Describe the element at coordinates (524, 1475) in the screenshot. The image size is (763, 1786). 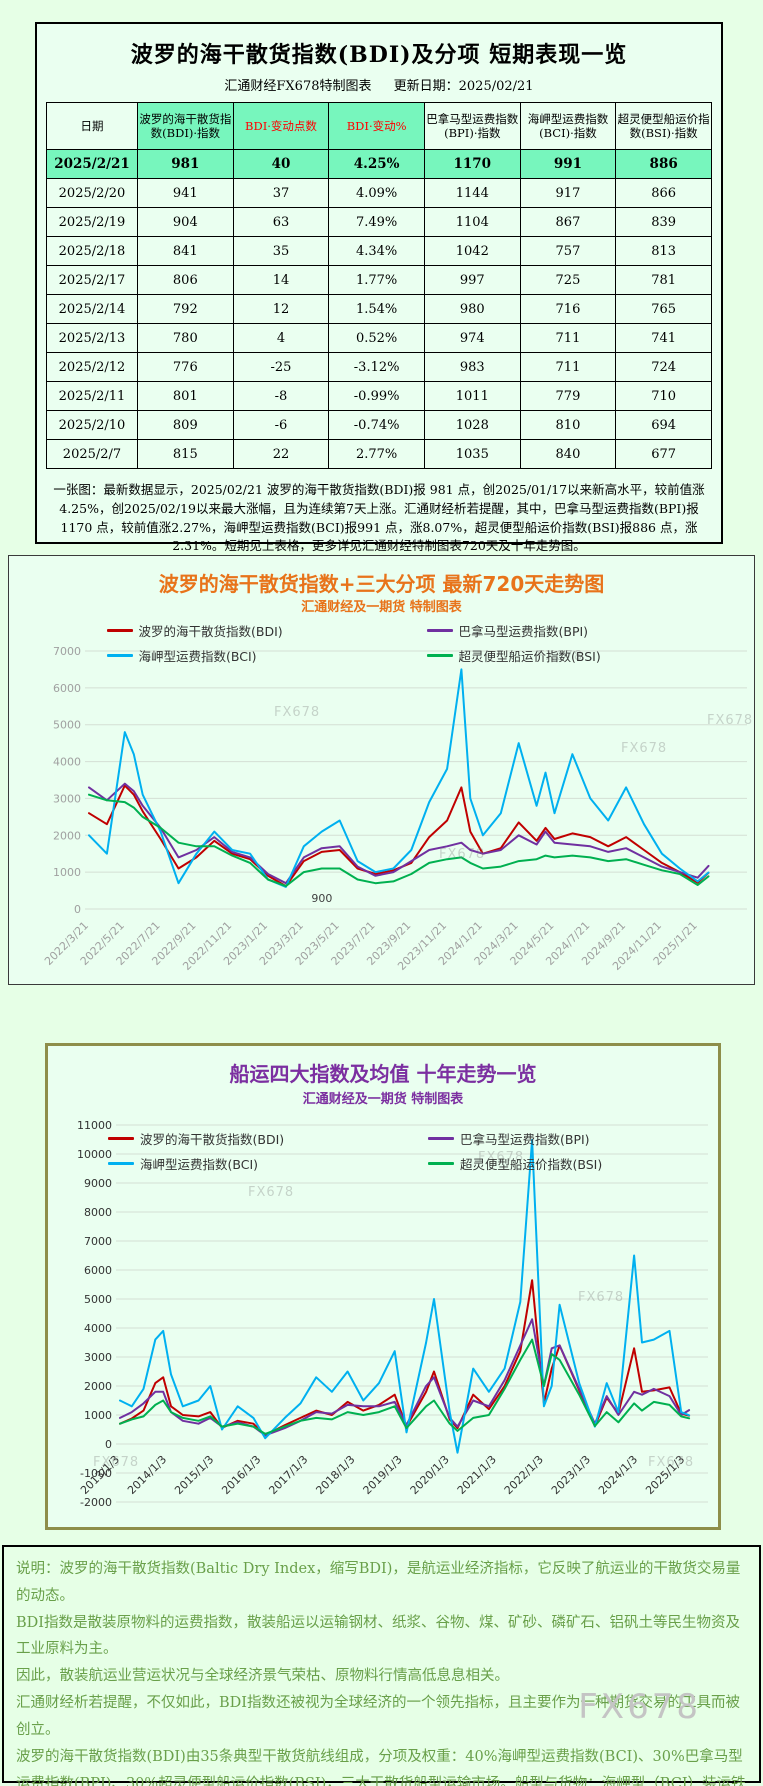
I see `x-axis-label: 2022/1/3` at that location.